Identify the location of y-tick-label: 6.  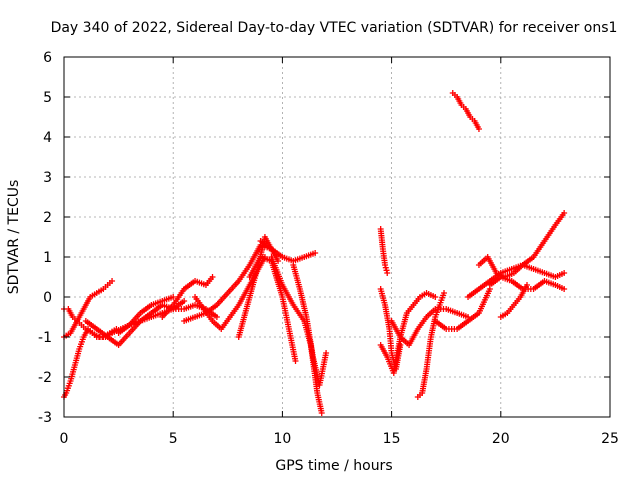
(47, 58).